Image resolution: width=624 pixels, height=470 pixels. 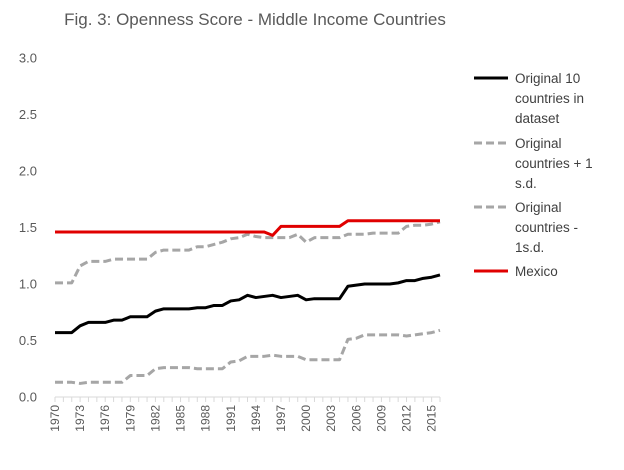 What do you see at coordinates (55, 418) in the screenshot?
I see `x-tick-label: 1970` at bounding box center [55, 418].